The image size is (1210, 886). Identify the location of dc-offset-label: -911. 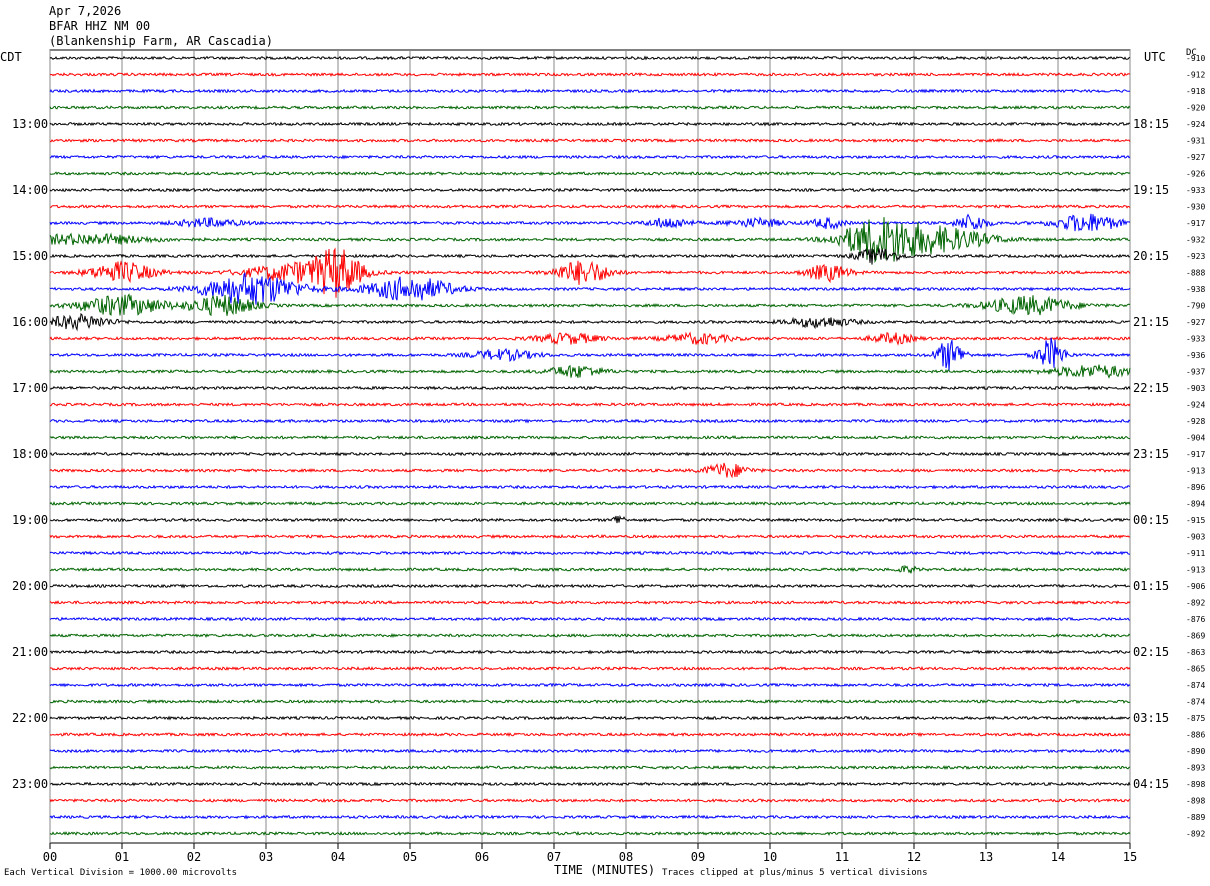
(1195, 553).